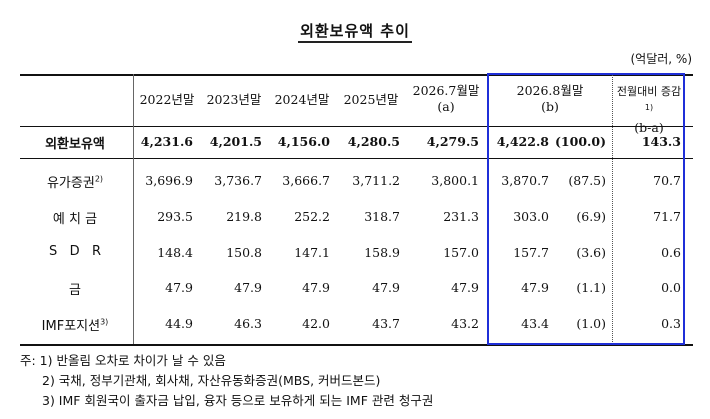 The height and width of the screenshot is (419, 710). What do you see at coordinates (248, 323) in the screenshot?
I see `table-cell: 46.3` at bounding box center [248, 323].